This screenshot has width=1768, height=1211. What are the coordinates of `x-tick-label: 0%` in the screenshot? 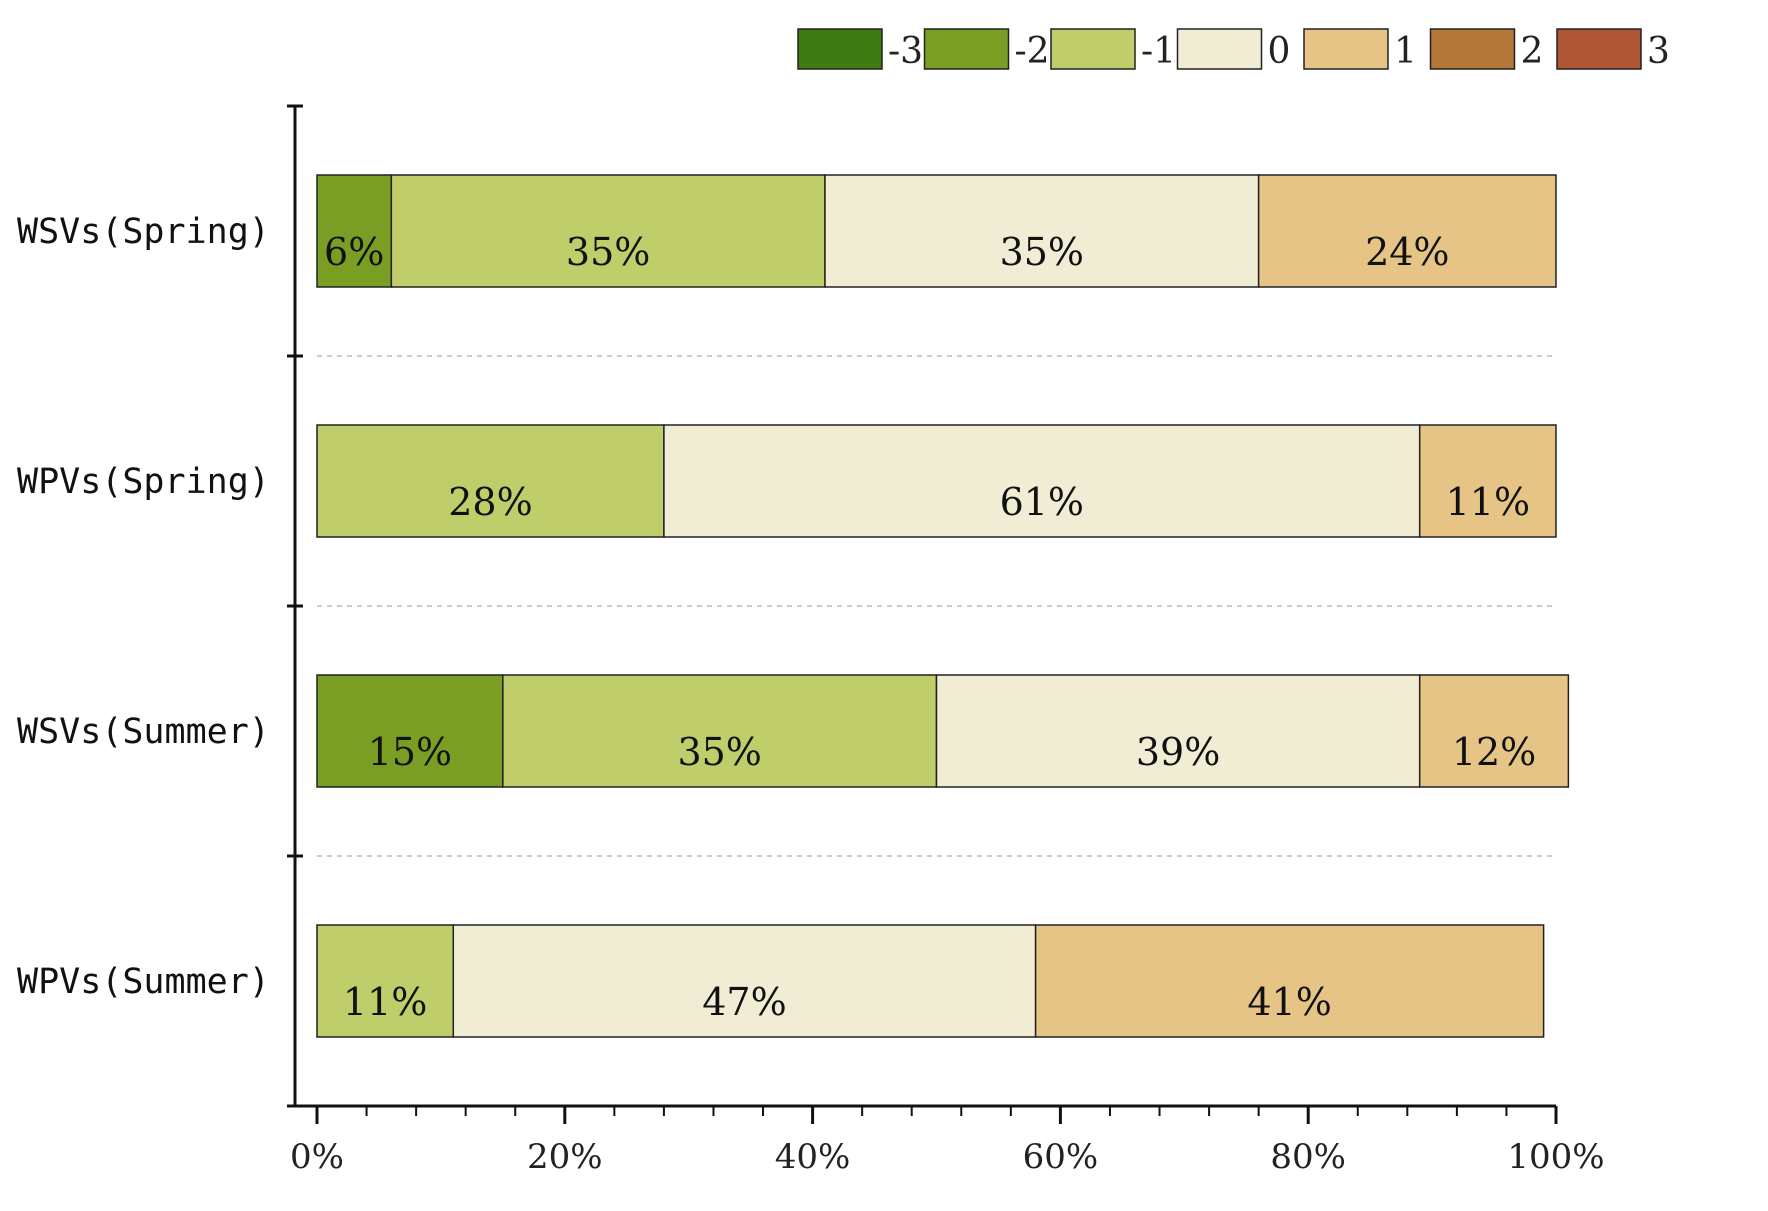 It's located at (317, 1157).